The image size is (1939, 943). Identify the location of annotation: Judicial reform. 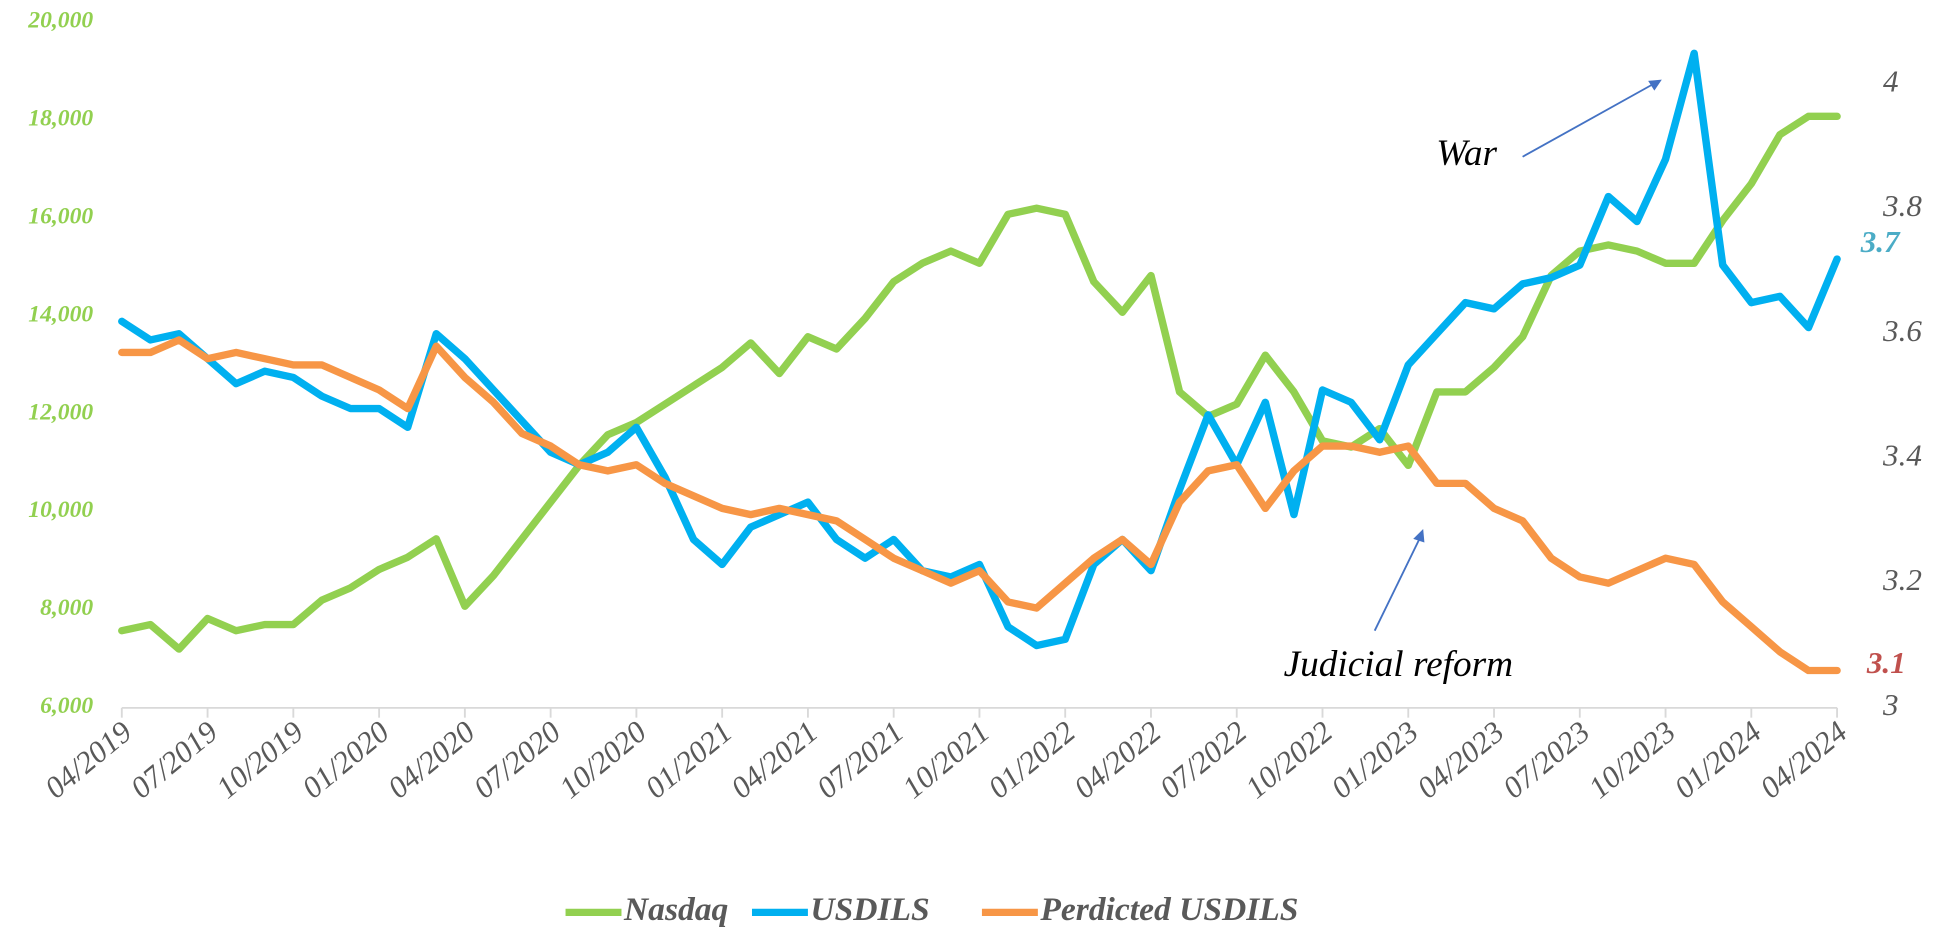
(1398, 664).